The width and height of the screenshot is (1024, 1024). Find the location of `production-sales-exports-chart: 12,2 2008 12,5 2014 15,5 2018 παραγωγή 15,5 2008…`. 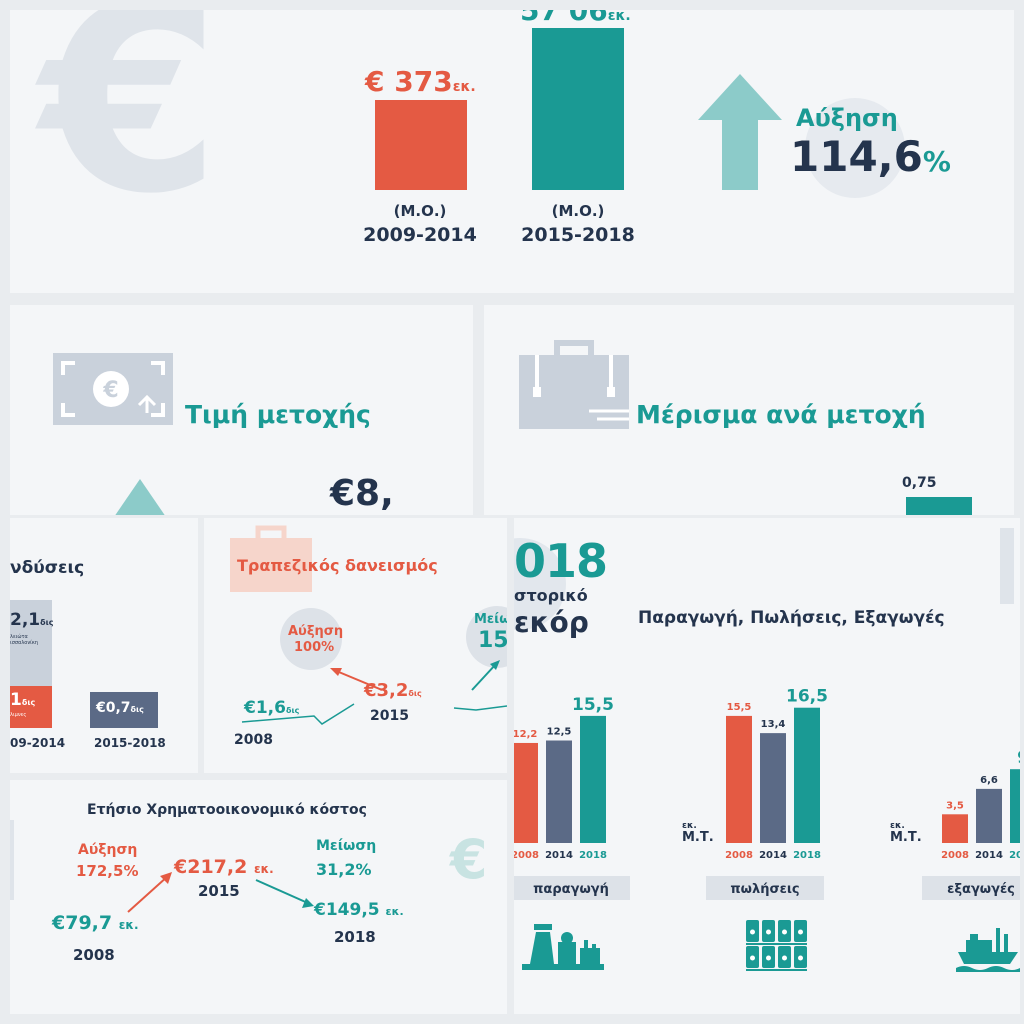

production-sales-exports-chart: 12,2 2008 12,5 2014 15,5 2018 παραγωγή 15,5 2008… is located at coordinates (767, 793).